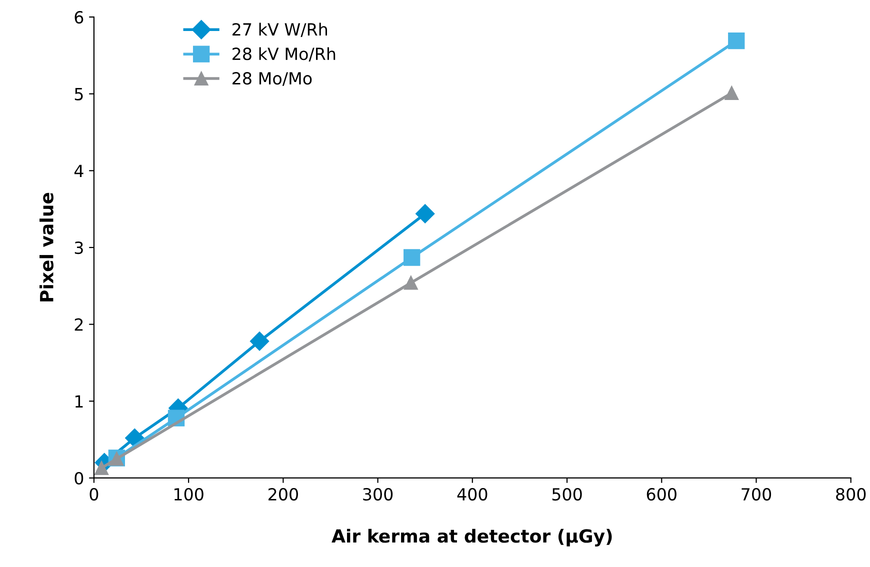  Describe the element at coordinates (79, 401) in the screenshot. I see `y-tick-label: 1` at that location.